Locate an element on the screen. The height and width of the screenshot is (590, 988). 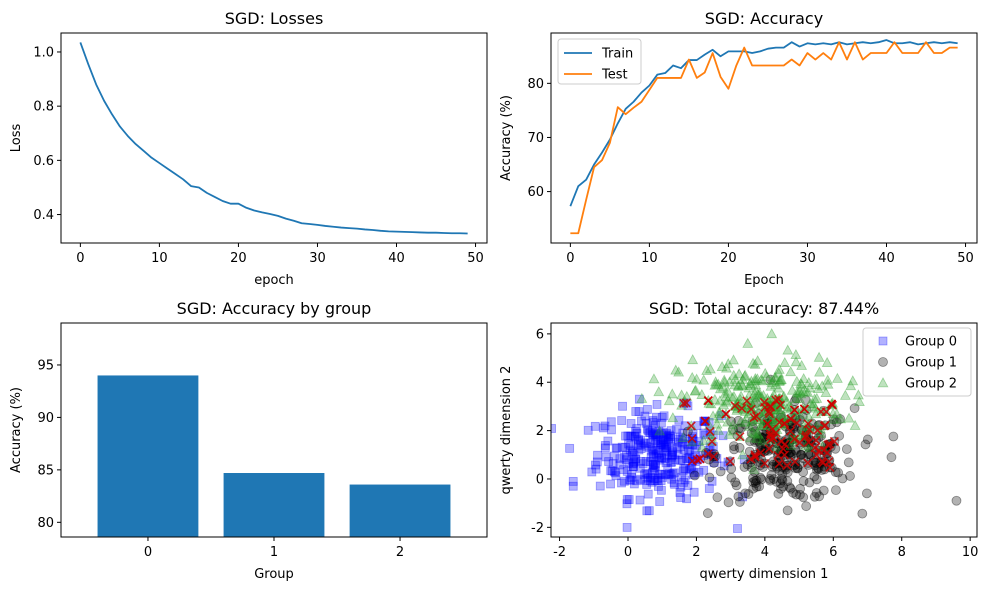
y-axis-label-3: qwerty dimension 2 is located at coordinates (506, 430).